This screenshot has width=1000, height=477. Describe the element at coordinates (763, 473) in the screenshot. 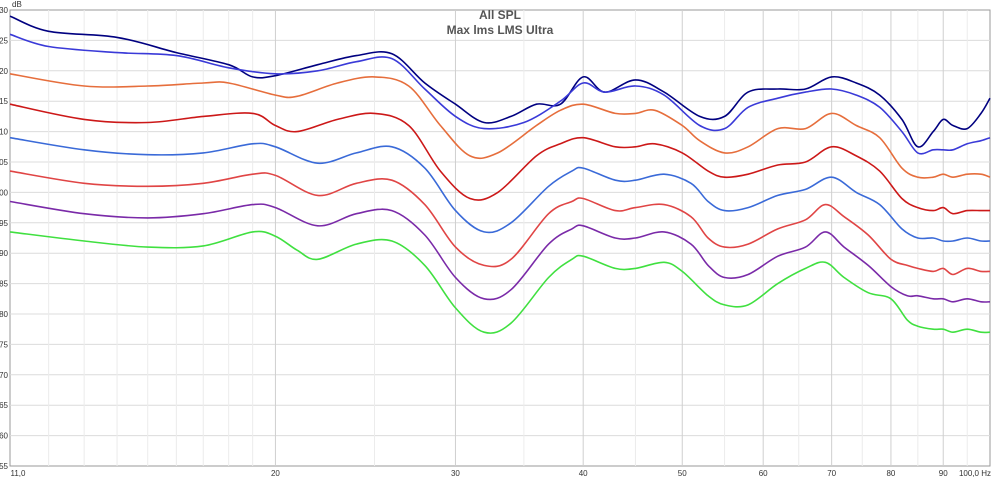

I see `x-tick-label: 60` at that location.